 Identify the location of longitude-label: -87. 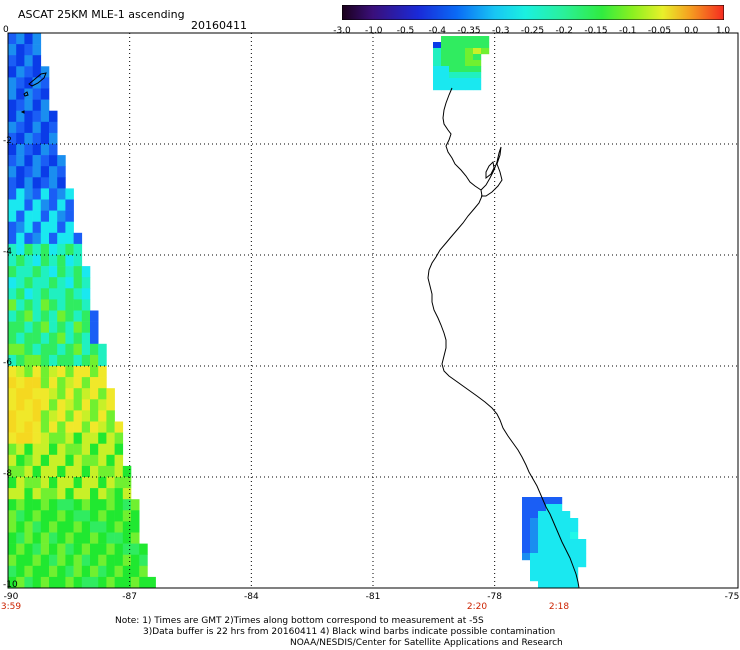
(130, 597).